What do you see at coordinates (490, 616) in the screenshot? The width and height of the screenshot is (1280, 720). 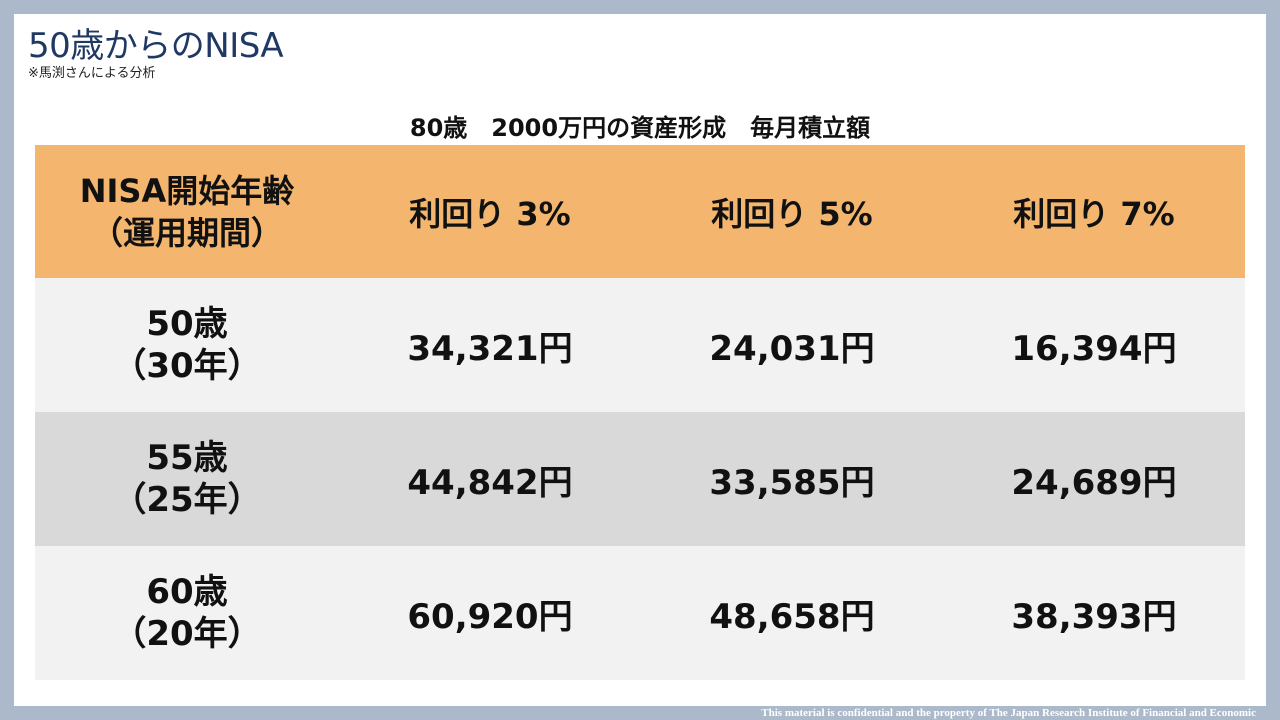 I see `value-cell: 60,920円` at bounding box center [490, 616].